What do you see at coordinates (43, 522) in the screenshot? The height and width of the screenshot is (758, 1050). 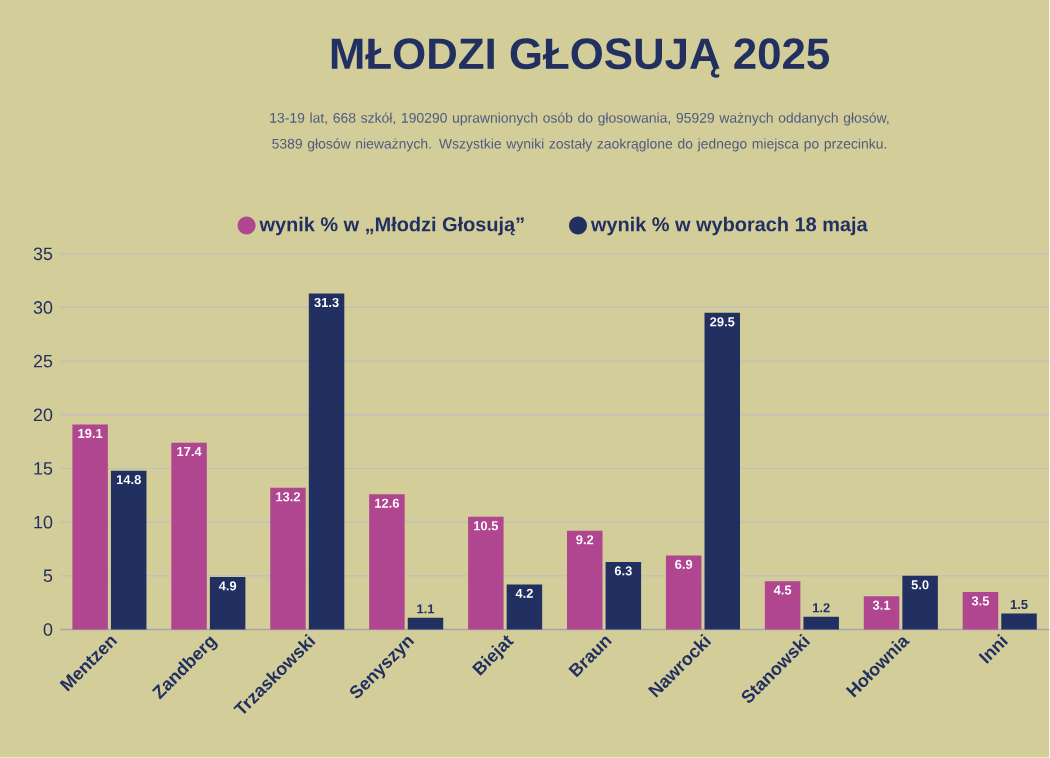 I see `y-tick-label: 10` at bounding box center [43, 522].